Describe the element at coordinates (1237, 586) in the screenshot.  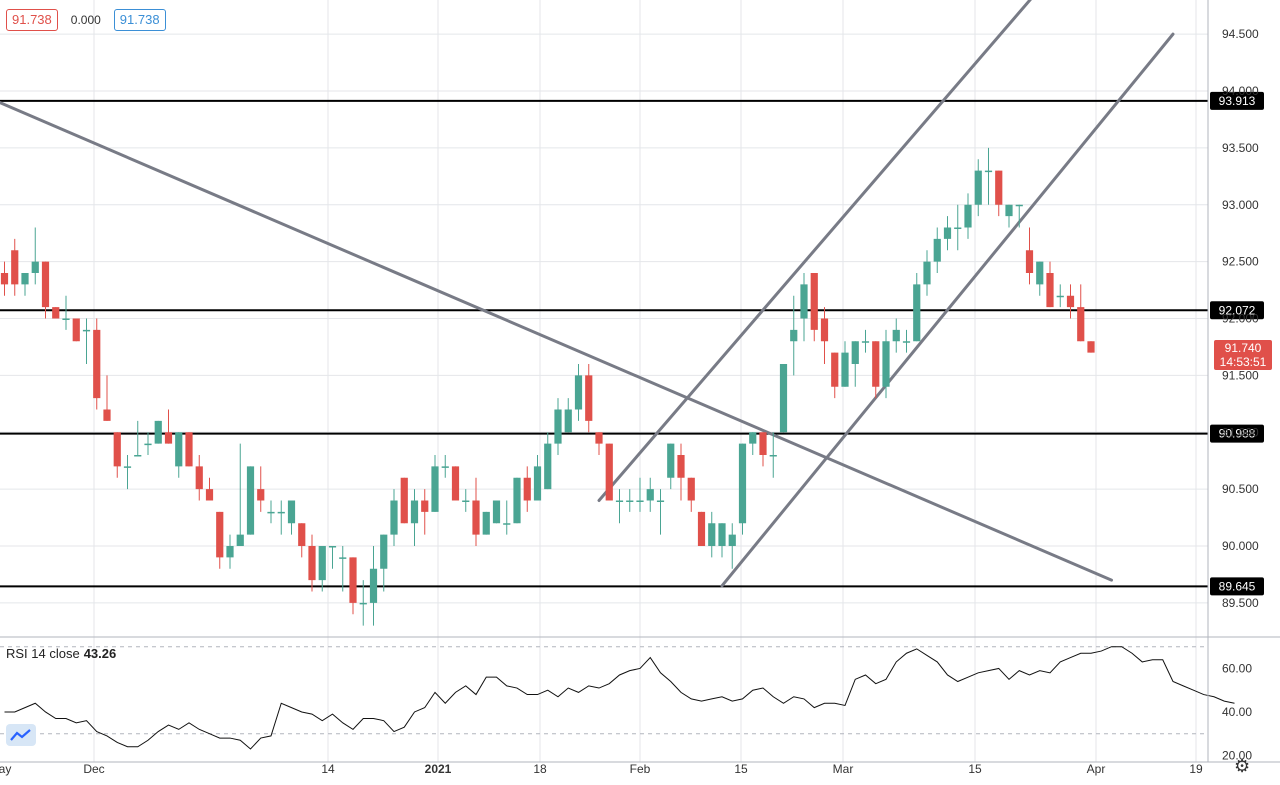
I see `level-price-label: 89.645` at that location.